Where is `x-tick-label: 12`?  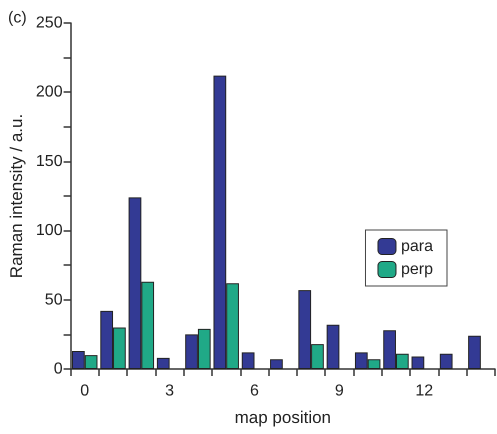
x-tick-label: 12 is located at coordinates (424, 391).